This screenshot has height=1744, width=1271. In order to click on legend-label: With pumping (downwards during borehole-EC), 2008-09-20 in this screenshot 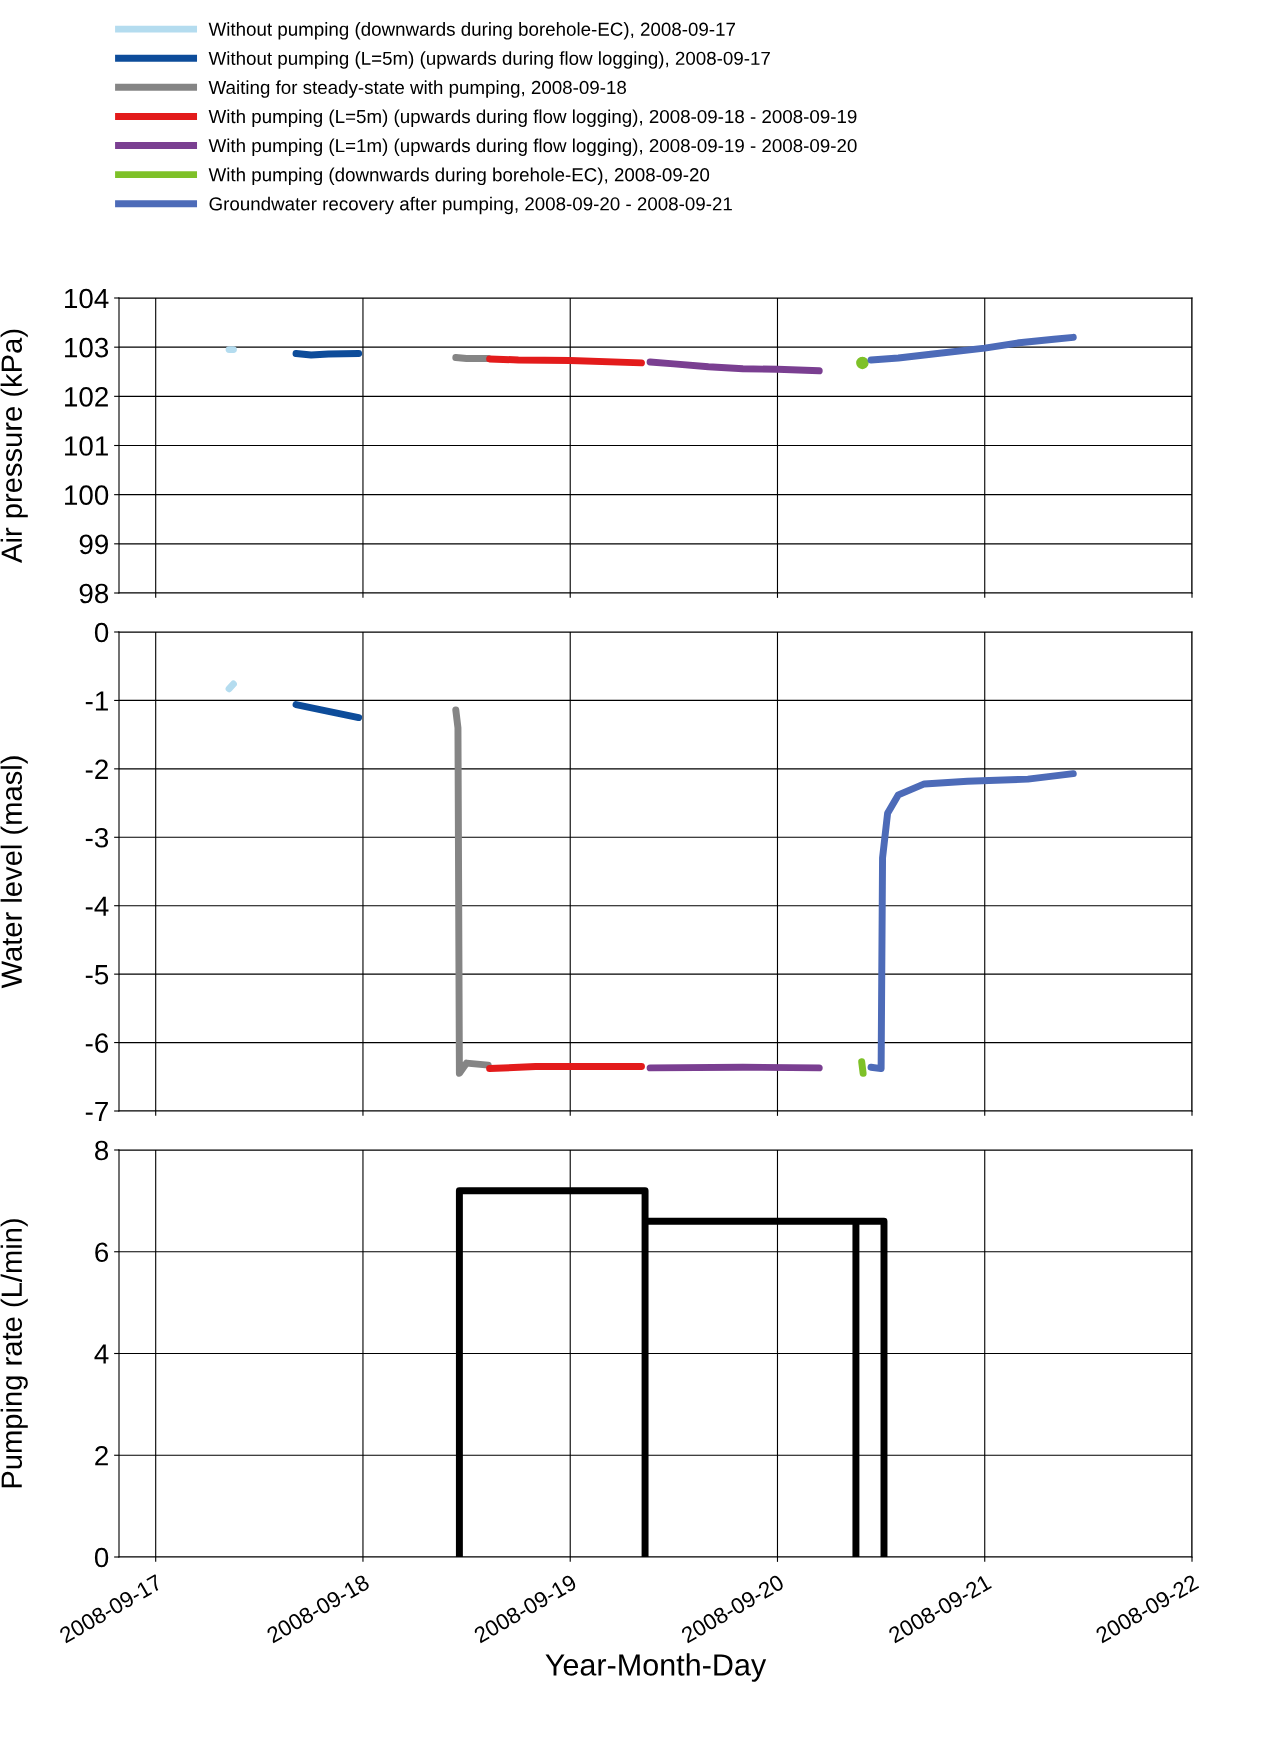, I will do `click(459, 176)`.